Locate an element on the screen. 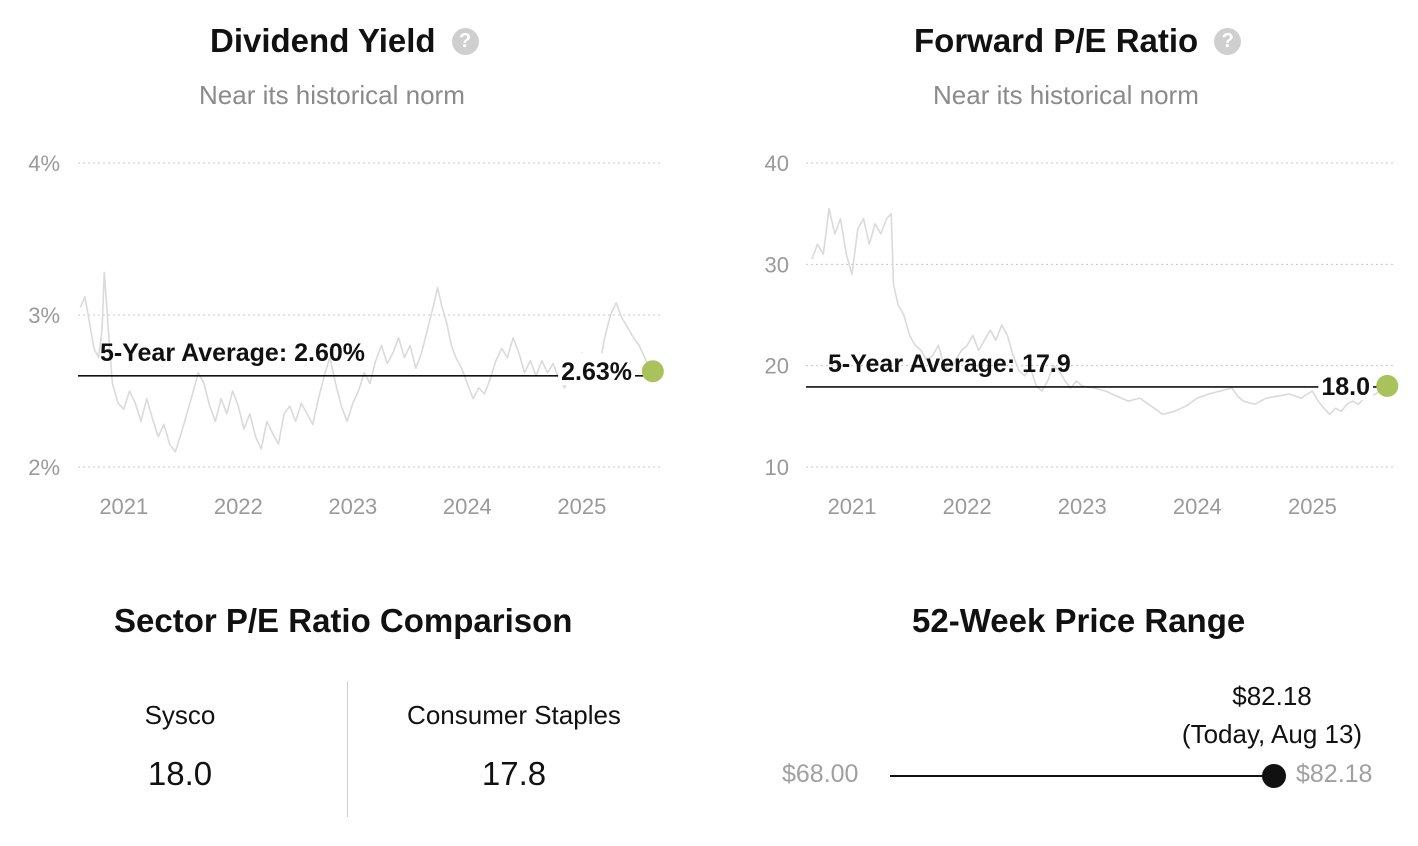  price-range-current-date: (Today, Aug 13) is located at coordinates (1272, 734).